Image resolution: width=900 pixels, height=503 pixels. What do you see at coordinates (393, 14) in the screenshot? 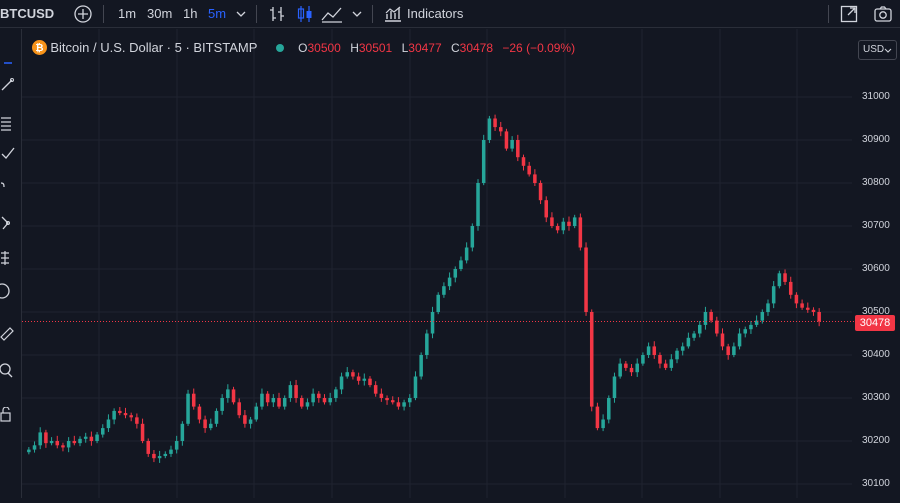
I see `indicators-icon` at bounding box center [393, 14].